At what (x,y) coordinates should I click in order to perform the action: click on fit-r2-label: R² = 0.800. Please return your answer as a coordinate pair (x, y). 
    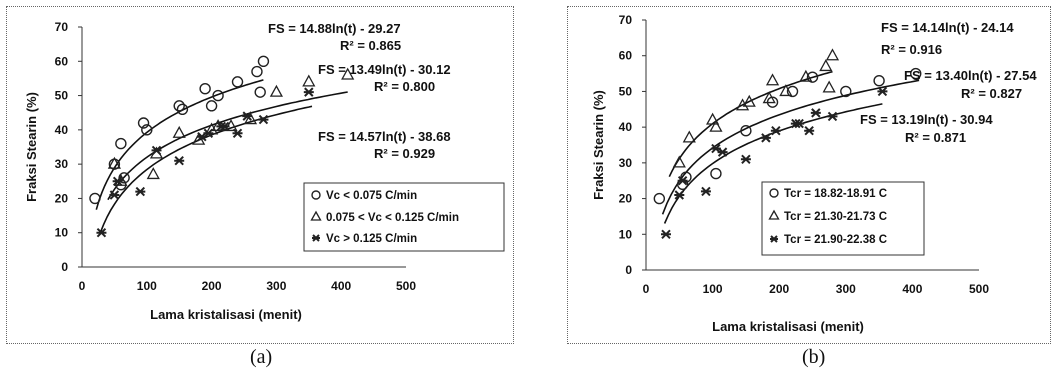
    Looking at the image, I should click on (404, 86).